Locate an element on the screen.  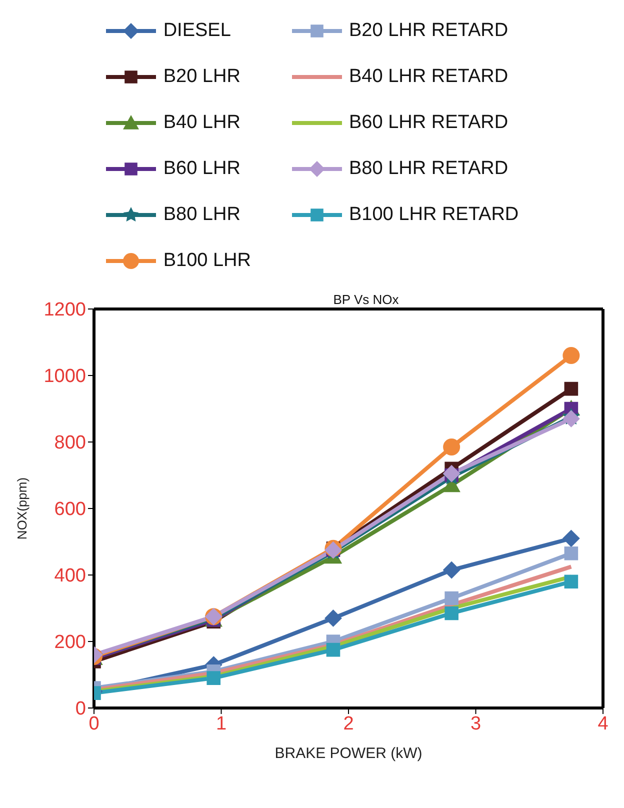
x-tick-label: 4 is located at coordinates (603, 723).